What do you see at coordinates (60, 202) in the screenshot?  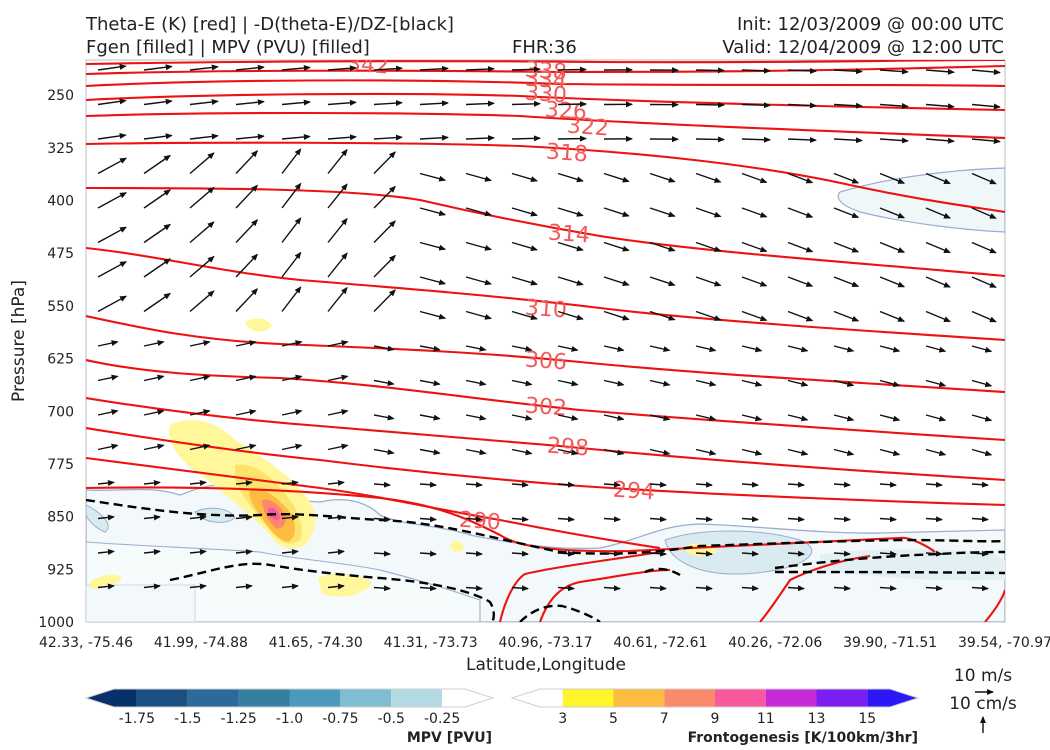 I see `y-tick-label: 400` at bounding box center [60, 202].